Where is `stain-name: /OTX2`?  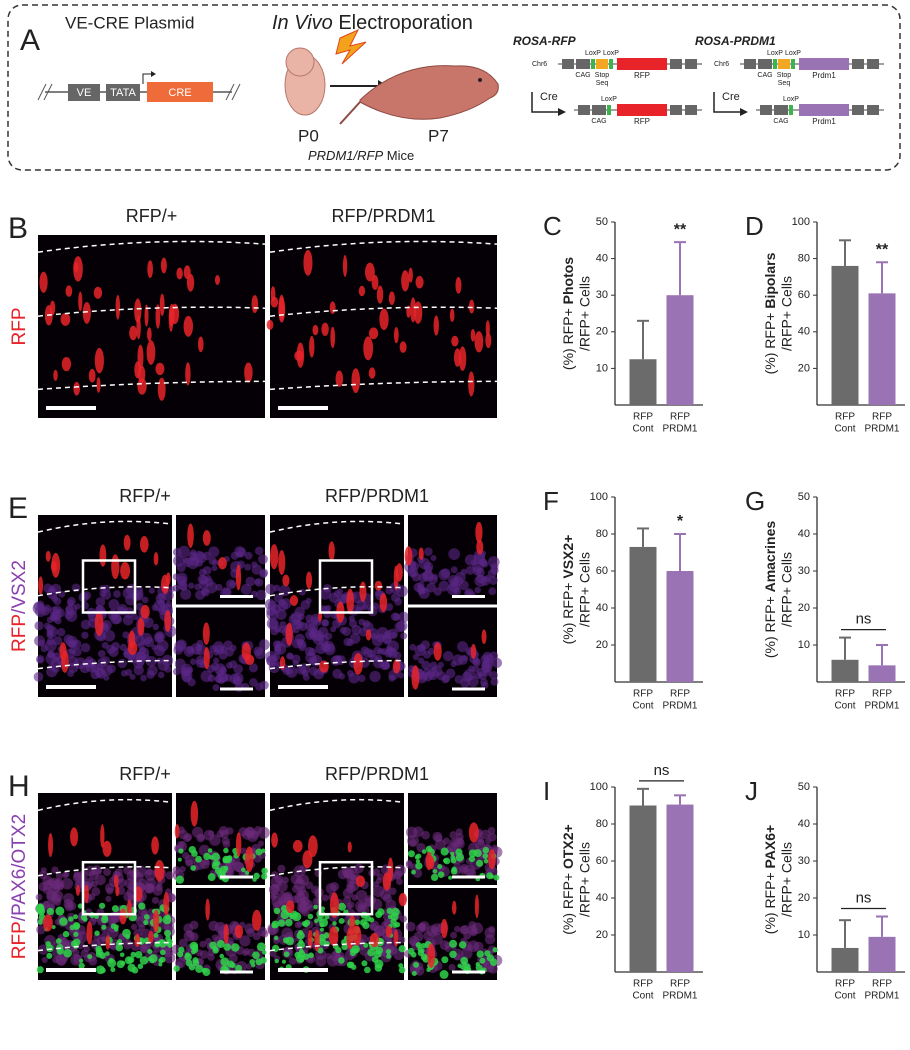
stain-name: /OTX2 is located at coordinates (19, 841).